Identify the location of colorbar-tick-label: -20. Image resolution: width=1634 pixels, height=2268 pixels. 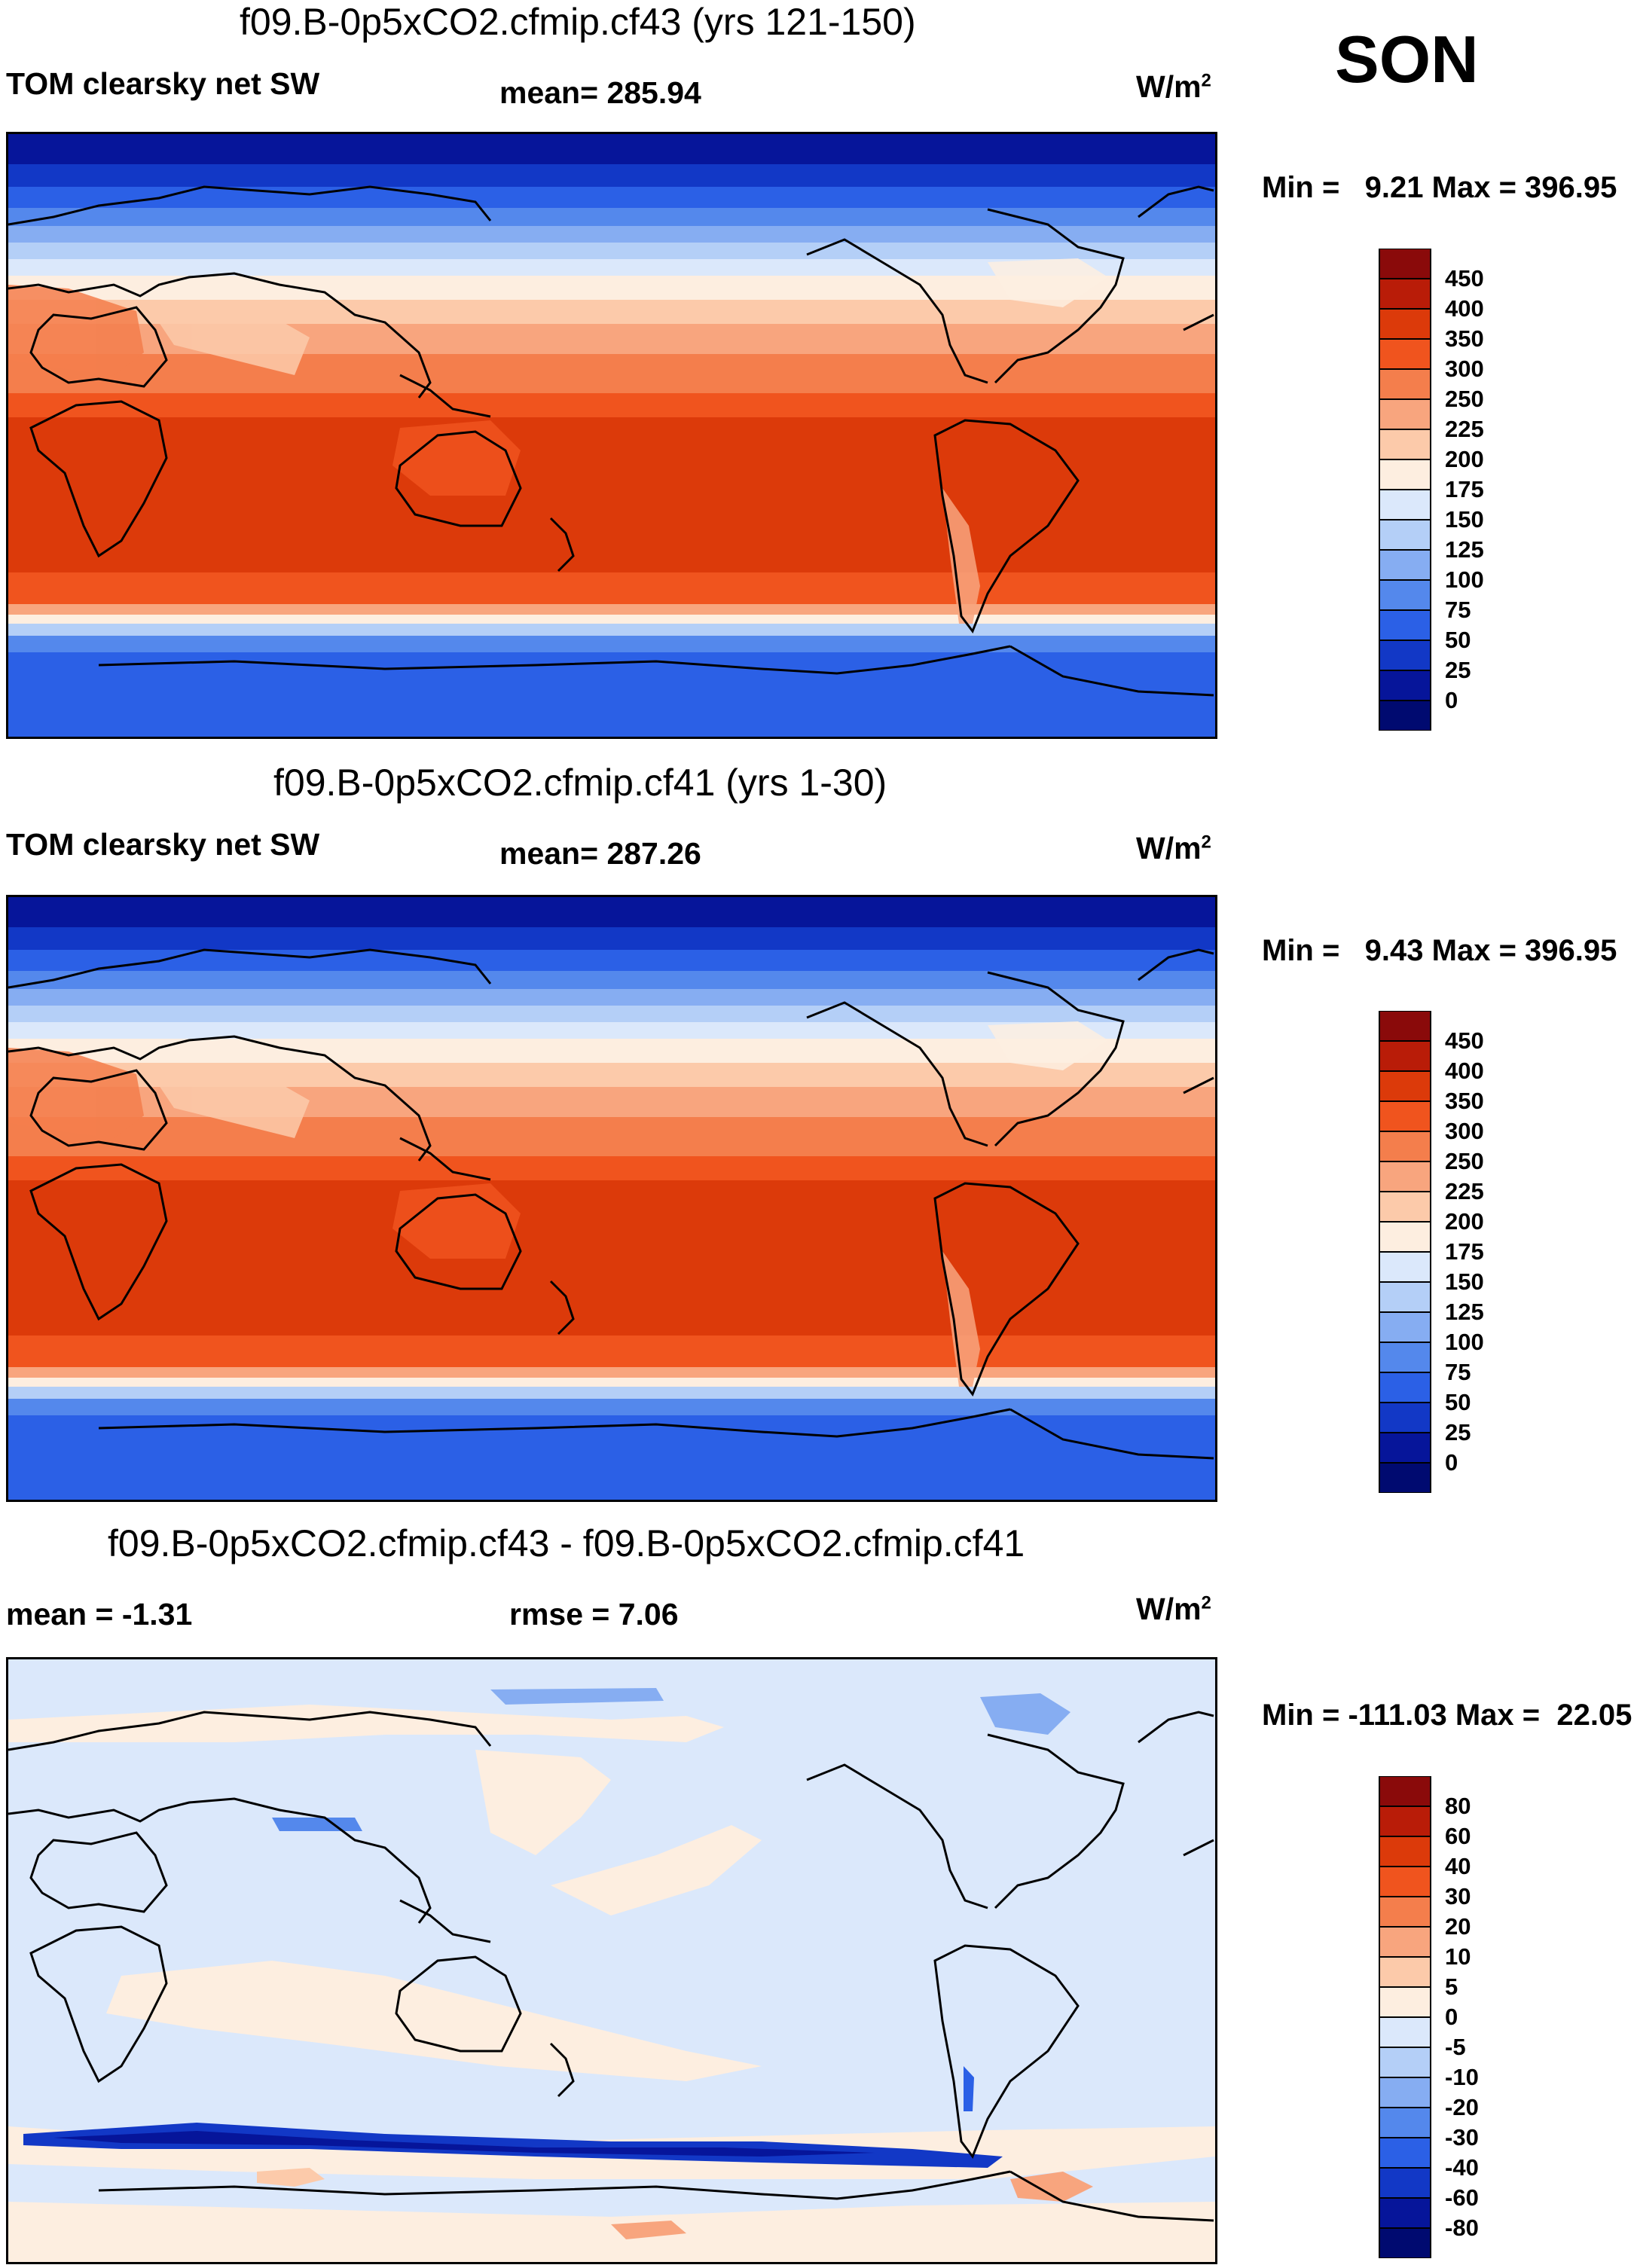
(1462, 2107).